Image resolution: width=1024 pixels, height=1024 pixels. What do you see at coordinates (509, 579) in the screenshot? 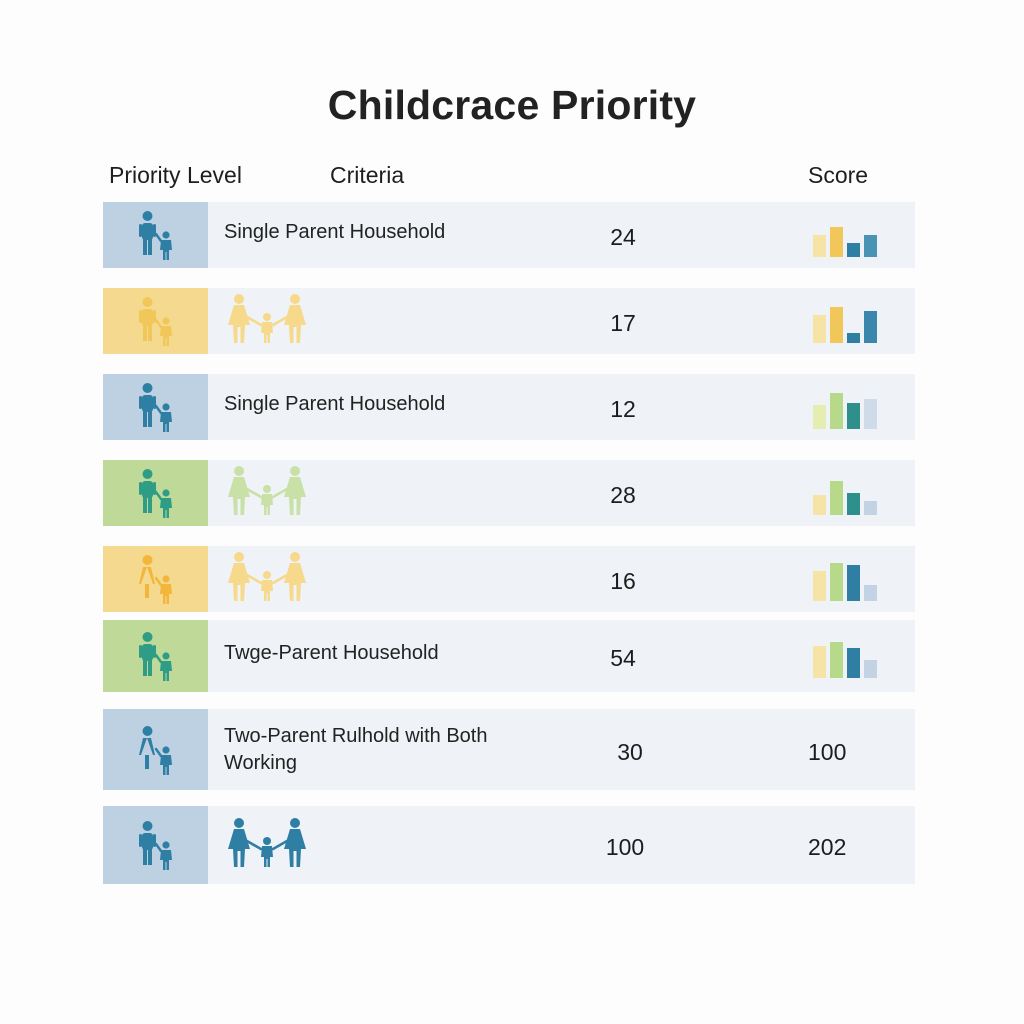
I see `table-row: 16` at bounding box center [509, 579].